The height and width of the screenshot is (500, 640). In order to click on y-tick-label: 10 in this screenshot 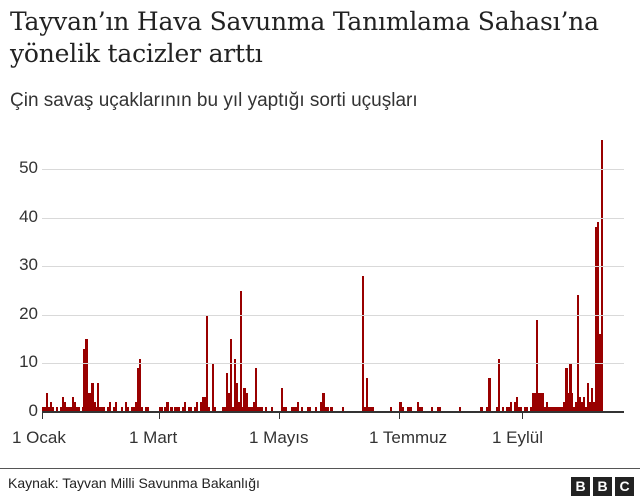, I will do `click(28, 361)`.